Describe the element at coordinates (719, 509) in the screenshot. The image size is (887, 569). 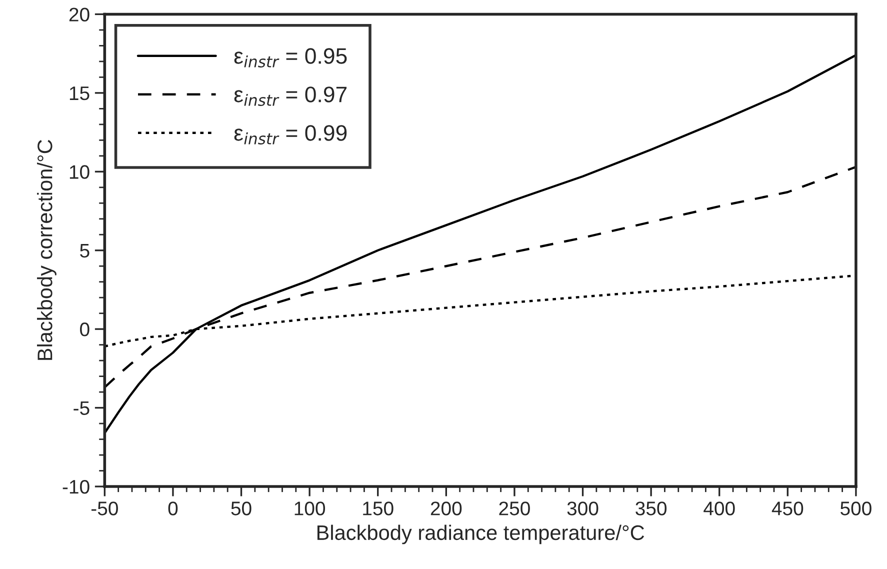
I see `x-tick-label: 400` at that location.